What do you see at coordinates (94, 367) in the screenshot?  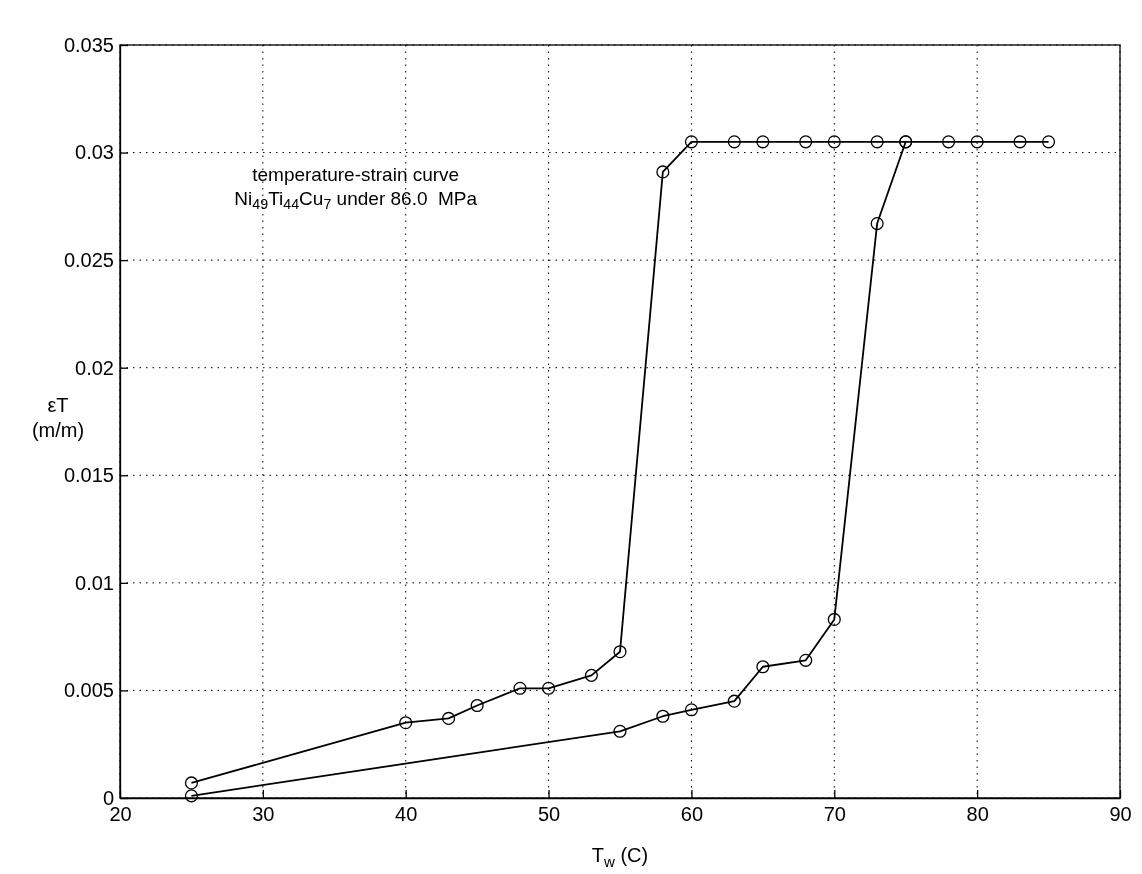 I see `y-tick-label: 0.02` at bounding box center [94, 367].